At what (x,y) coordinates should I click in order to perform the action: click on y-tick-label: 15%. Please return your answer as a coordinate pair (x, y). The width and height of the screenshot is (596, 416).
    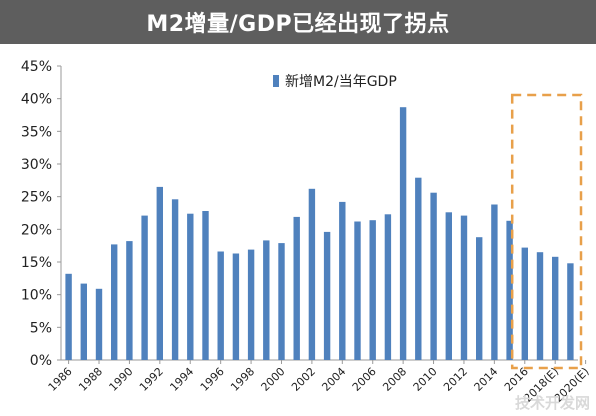
    Looking at the image, I should click on (36, 263).